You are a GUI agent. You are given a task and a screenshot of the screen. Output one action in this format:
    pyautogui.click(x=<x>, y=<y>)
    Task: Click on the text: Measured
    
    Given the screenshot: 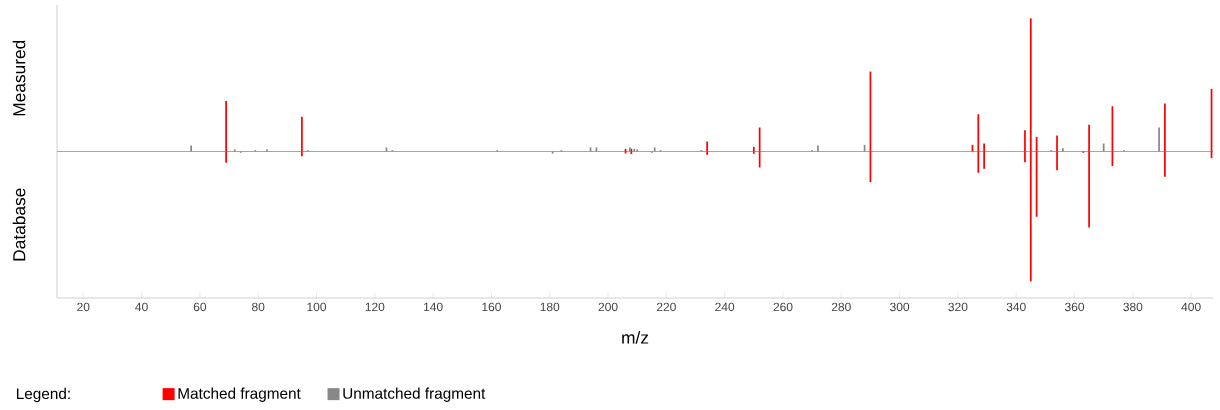 What is the action you would take?
    pyautogui.click(x=19, y=78)
    